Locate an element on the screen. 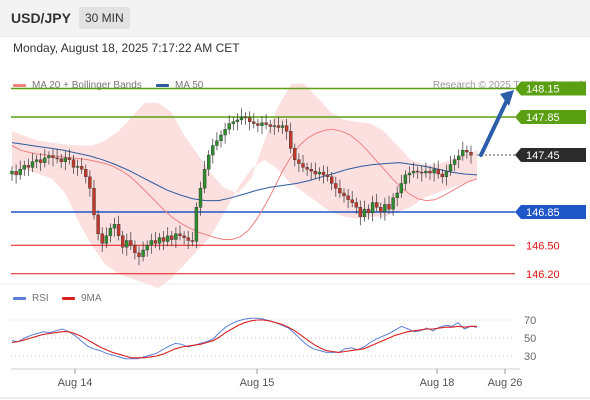  level-147-45-label: 147.45 is located at coordinates (543, 156).